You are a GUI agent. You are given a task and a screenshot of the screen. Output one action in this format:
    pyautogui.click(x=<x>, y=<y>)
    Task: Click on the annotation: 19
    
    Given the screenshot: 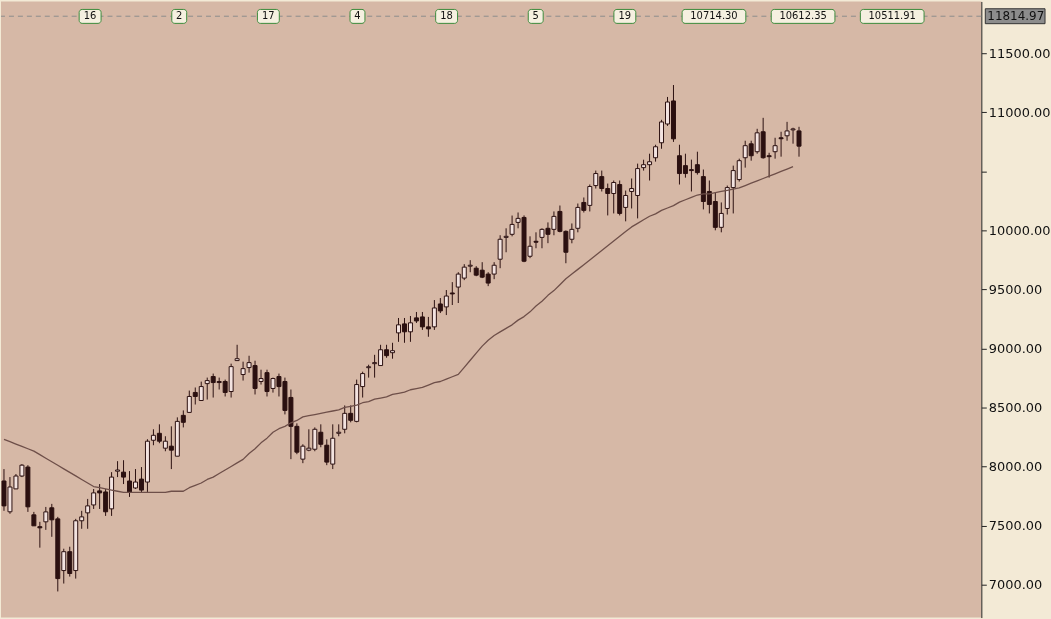 What is the action you would take?
    pyautogui.click(x=625, y=16)
    